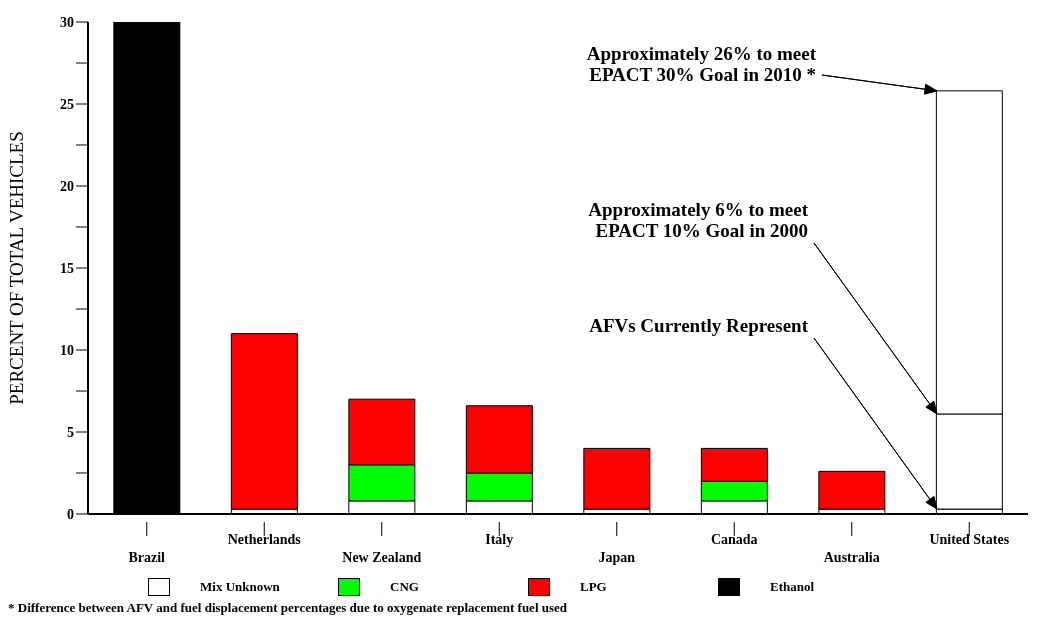  I want to click on annotation: Approximately 26% to meet EPACT 30% Goal in 2010 *, so click(701, 64).